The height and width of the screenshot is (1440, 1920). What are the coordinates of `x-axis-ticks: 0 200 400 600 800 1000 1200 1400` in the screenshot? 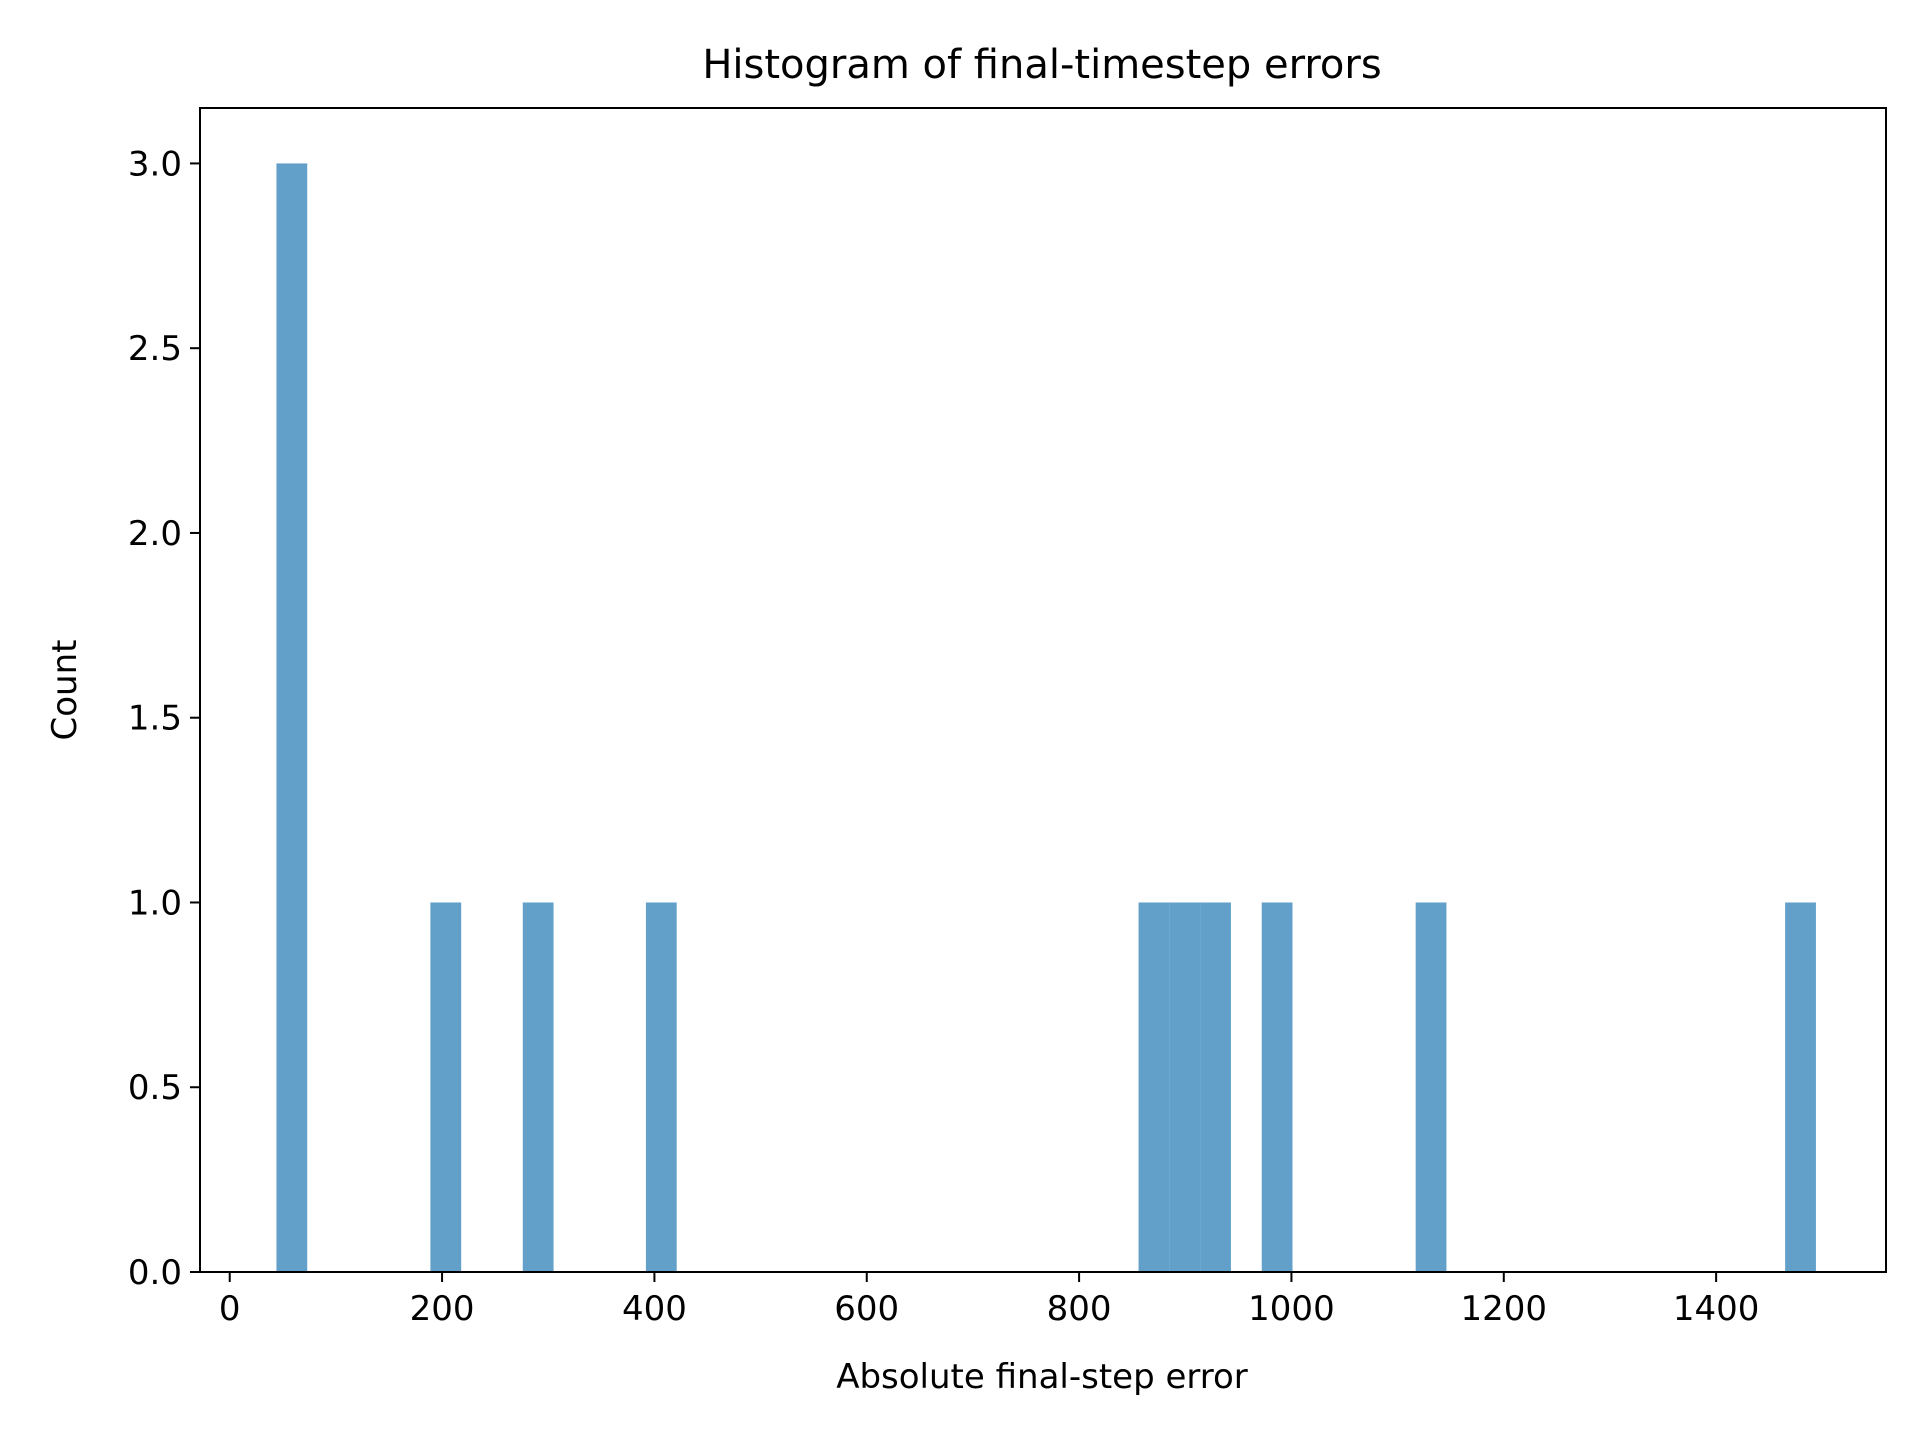 It's located at (989, 1300).